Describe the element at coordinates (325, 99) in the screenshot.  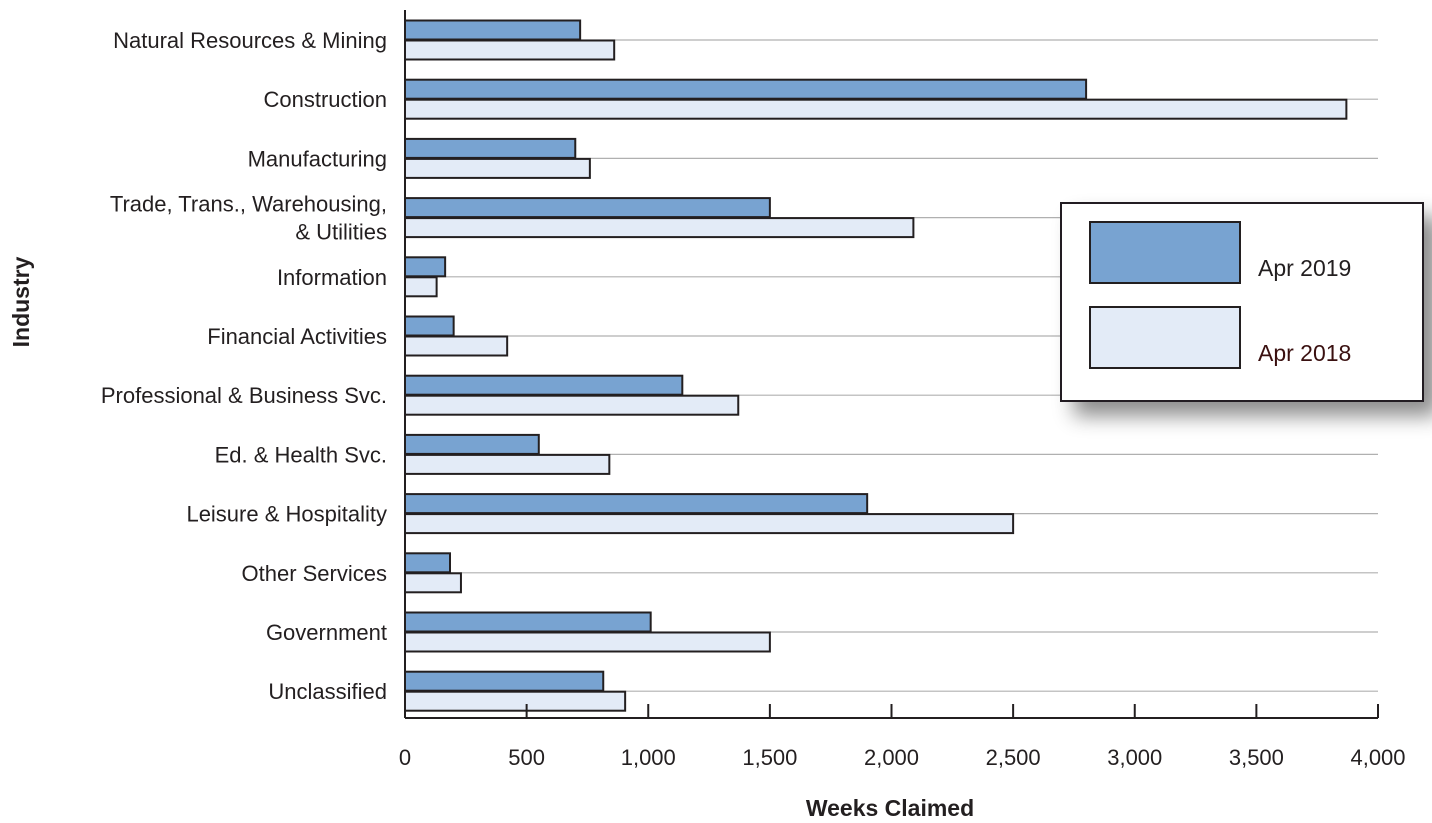
I see `category-label-construction: Construction` at that location.